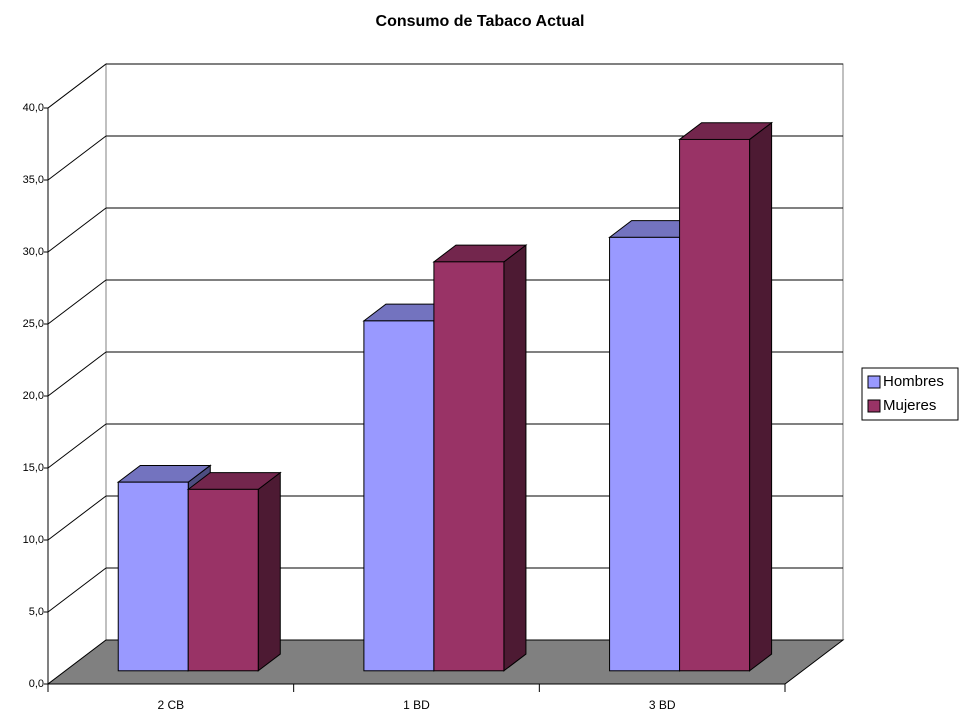 This screenshot has width=960, height=718. Describe the element at coordinates (36, 612) in the screenshot. I see `y-tick-label: 5,0` at that location.